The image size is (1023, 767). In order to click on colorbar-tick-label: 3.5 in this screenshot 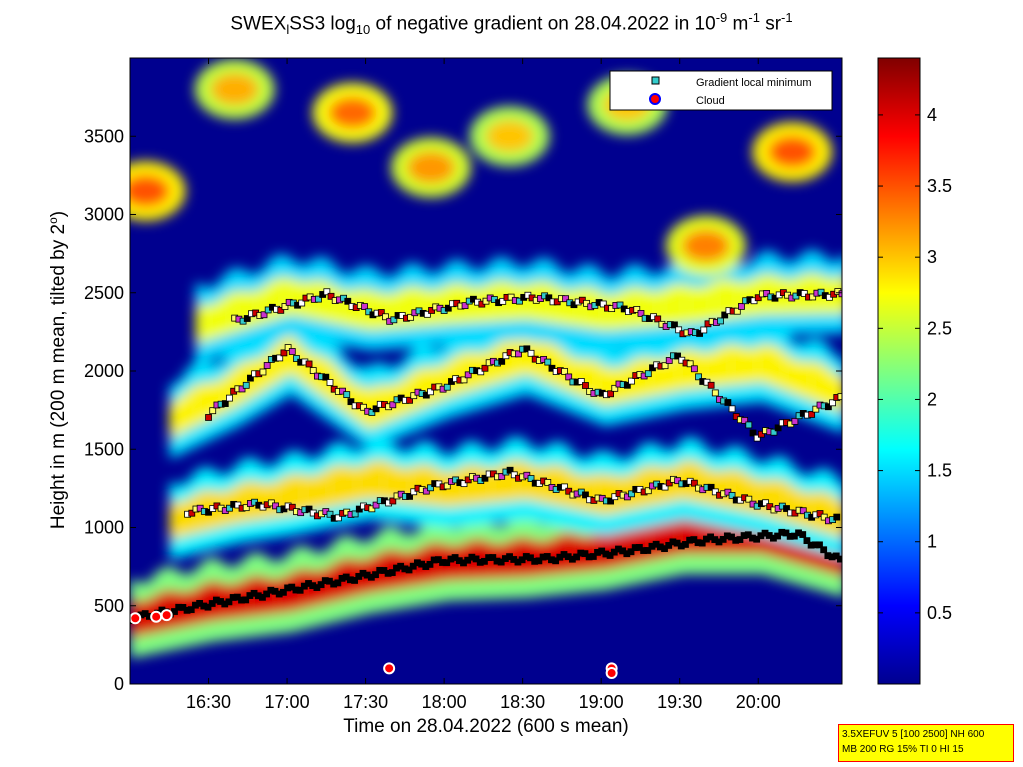, I will do `click(939, 186)`.